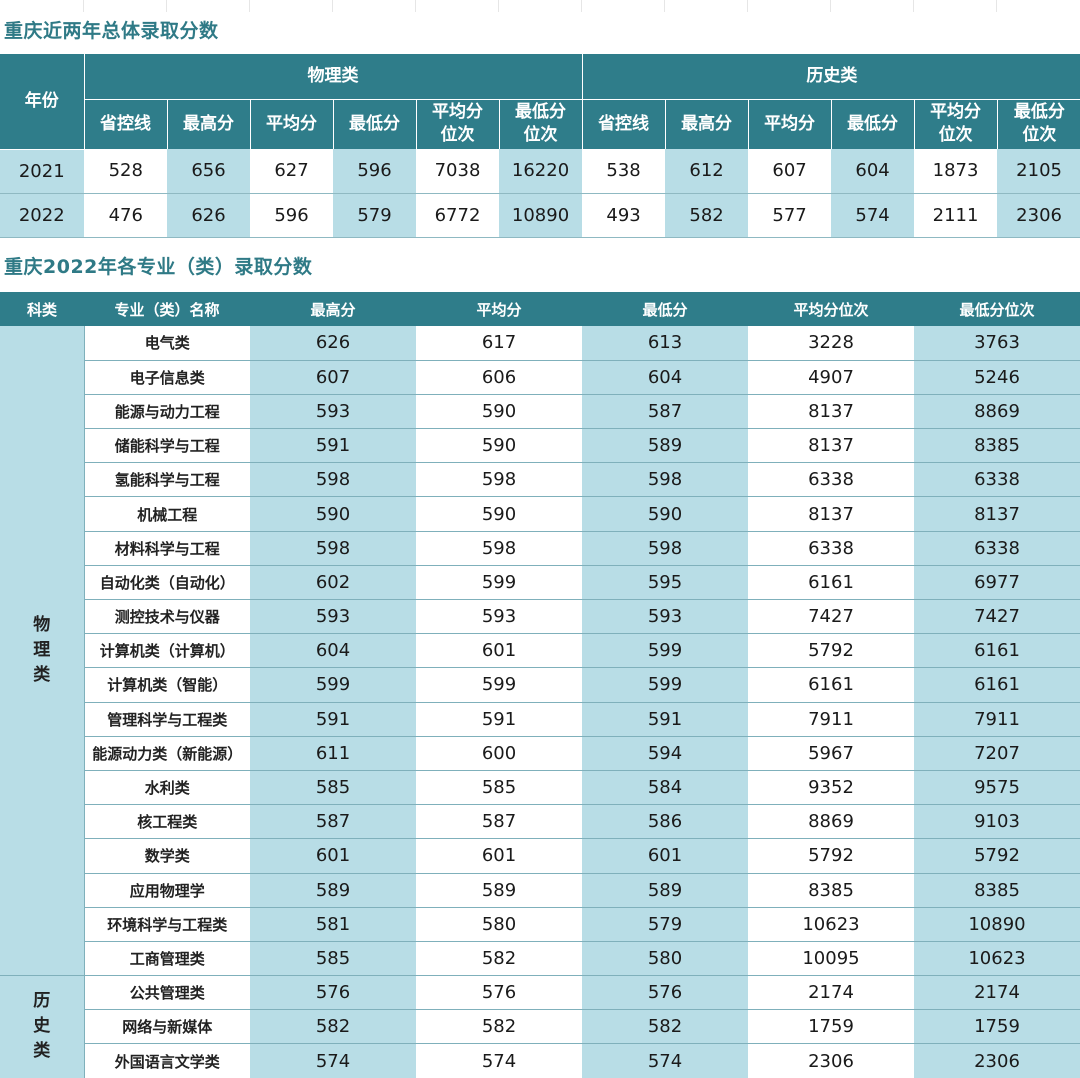  Describe the element at coordinates (831, 959) in the screenshot. I see `score-cell: 10095` at that location.